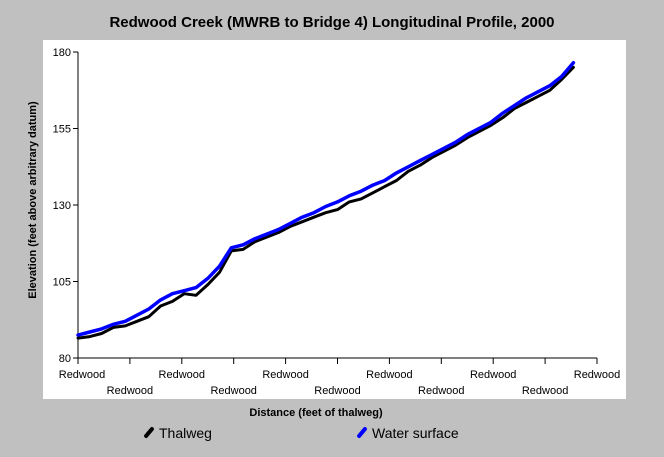 Image resolution: width=664 pixels, height=457 pixels. I want to click on x-axis-title: Distance (feet of thalweg), so click(316, 413).